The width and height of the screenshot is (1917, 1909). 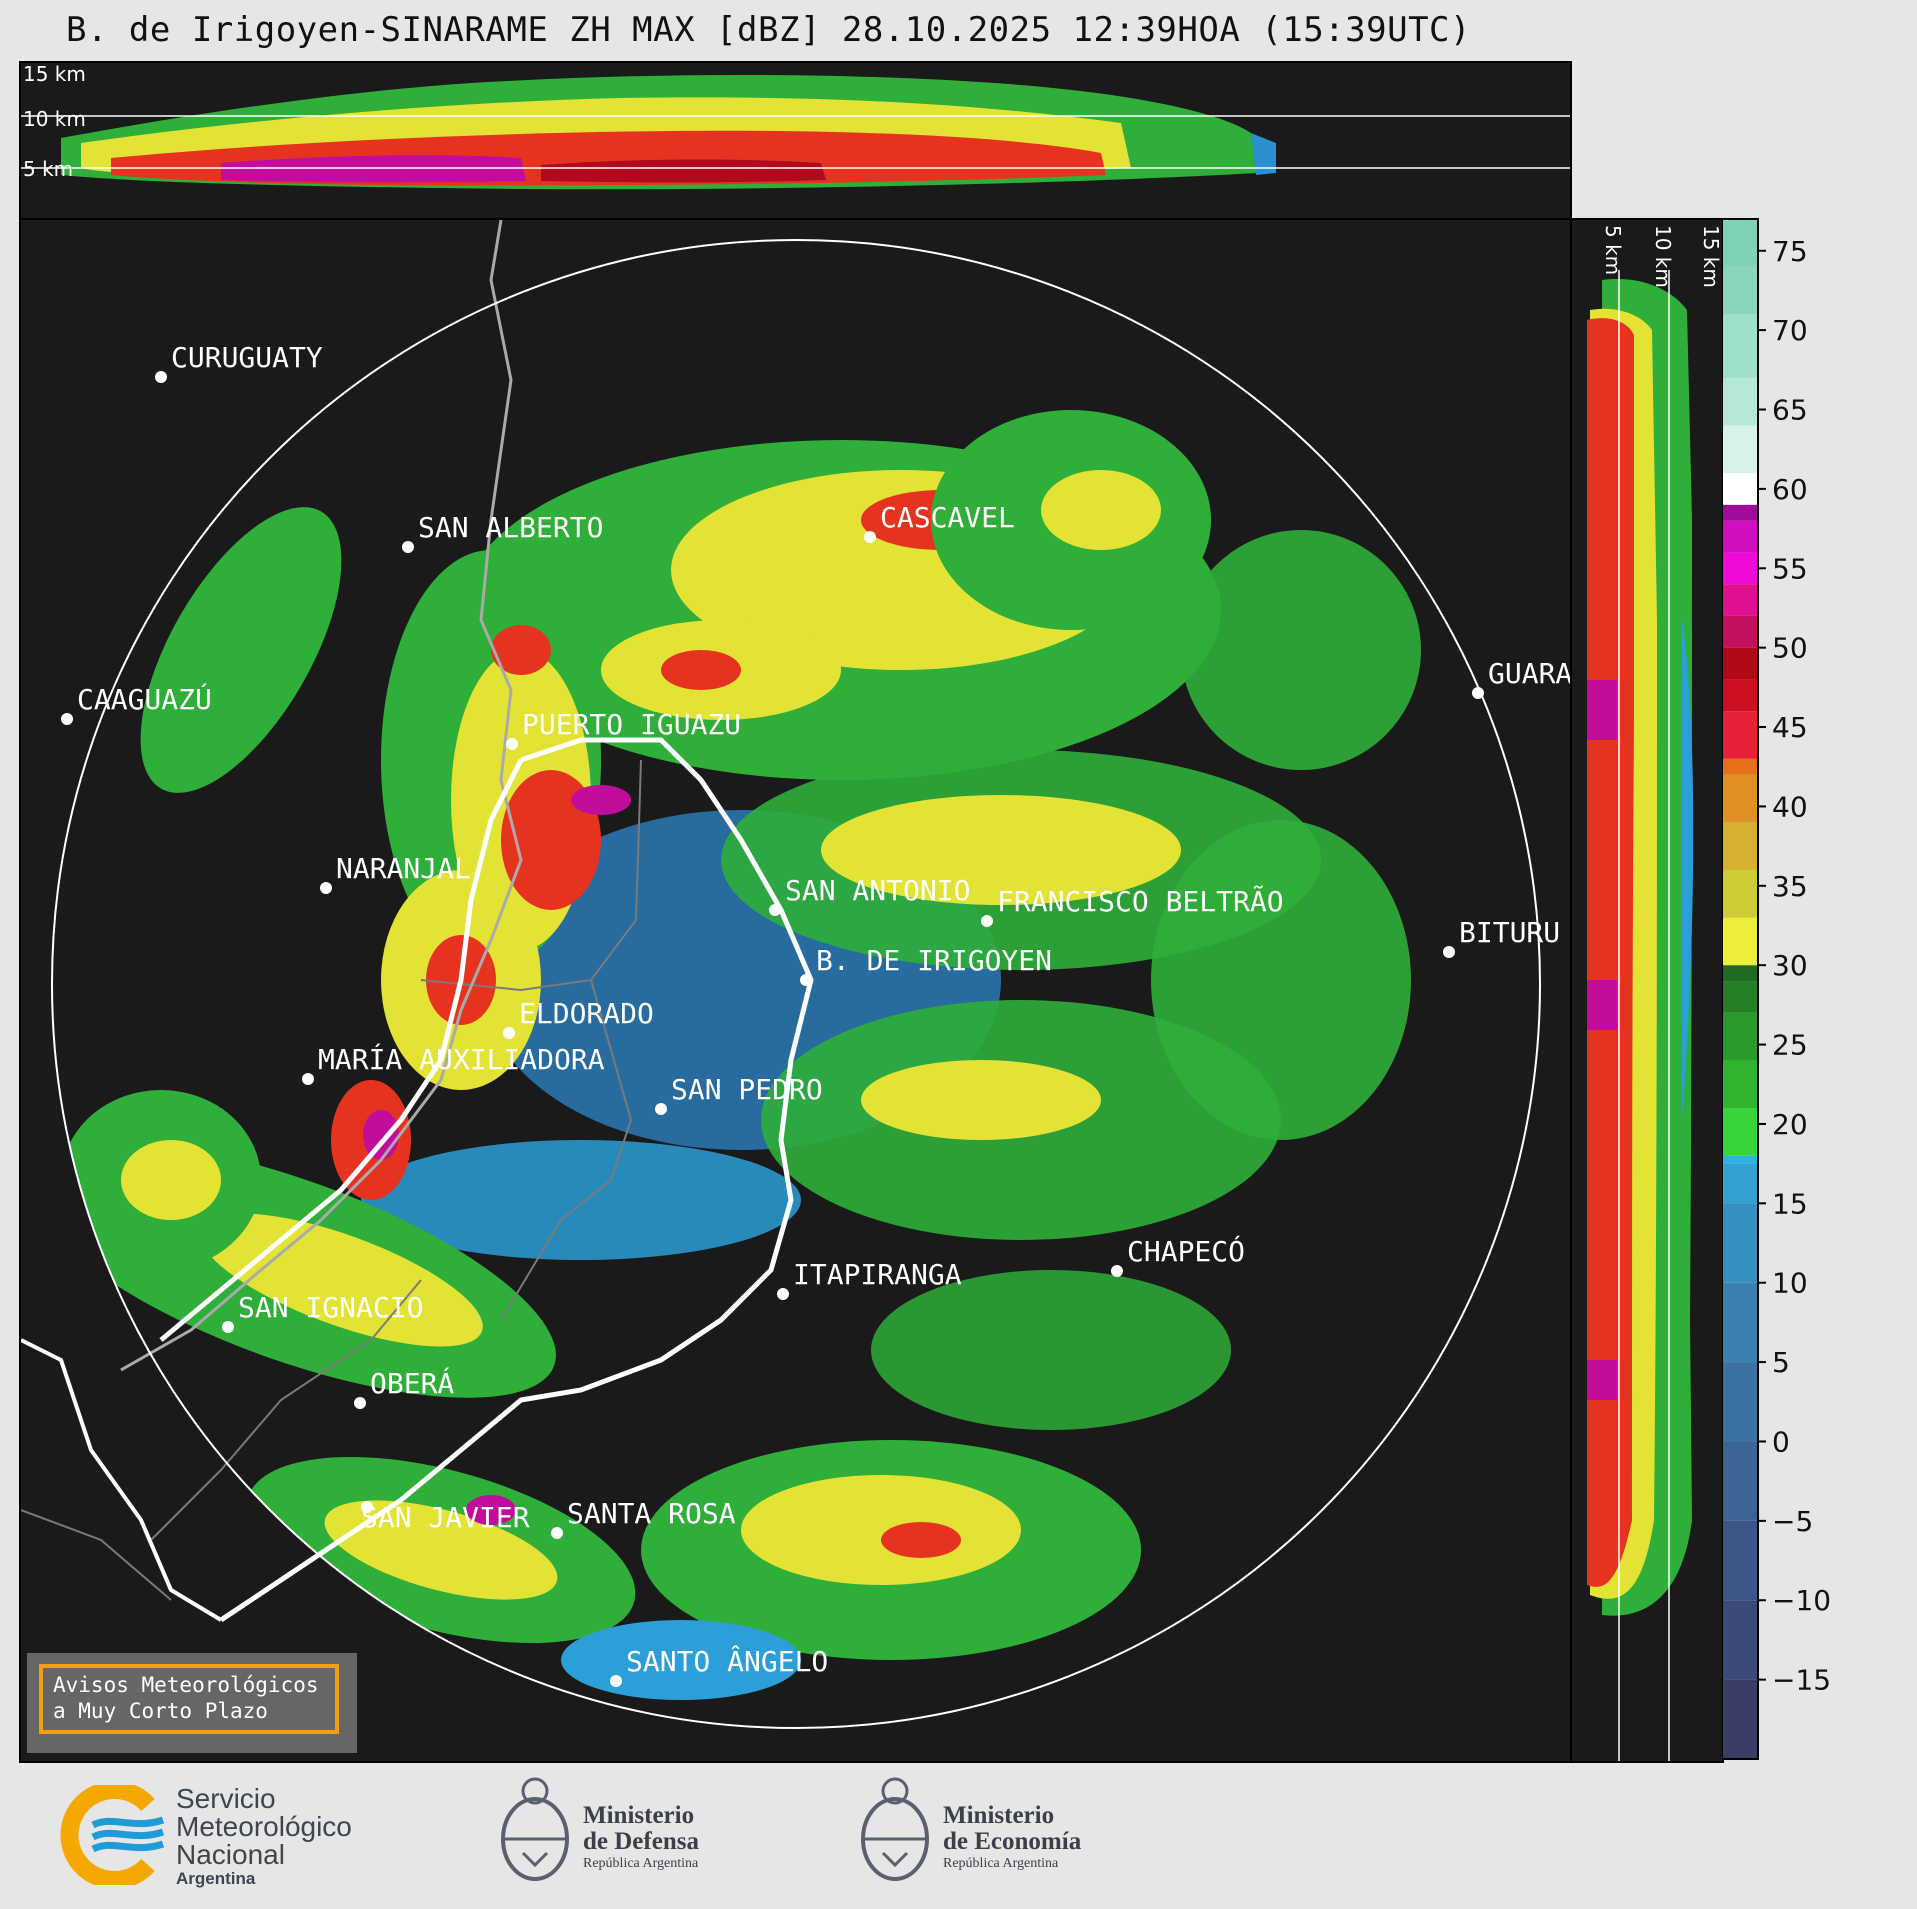 What do you see at coordinates (226, 1798) in the screenshot?
I see `smn-line-1: Servicio` at bounding box center [226, 1798].